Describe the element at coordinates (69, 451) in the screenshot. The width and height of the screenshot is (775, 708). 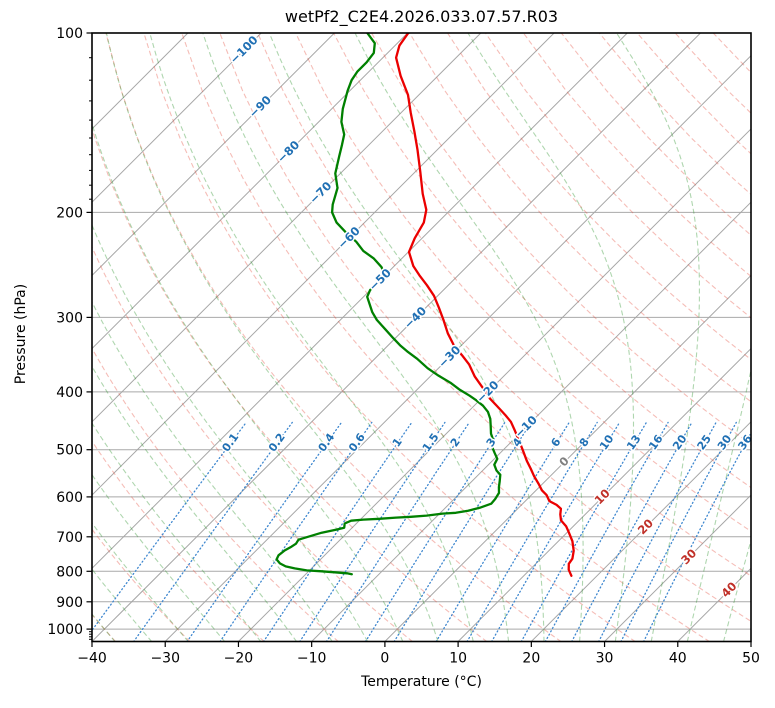
I see `y-tick-label: 500` at that location.